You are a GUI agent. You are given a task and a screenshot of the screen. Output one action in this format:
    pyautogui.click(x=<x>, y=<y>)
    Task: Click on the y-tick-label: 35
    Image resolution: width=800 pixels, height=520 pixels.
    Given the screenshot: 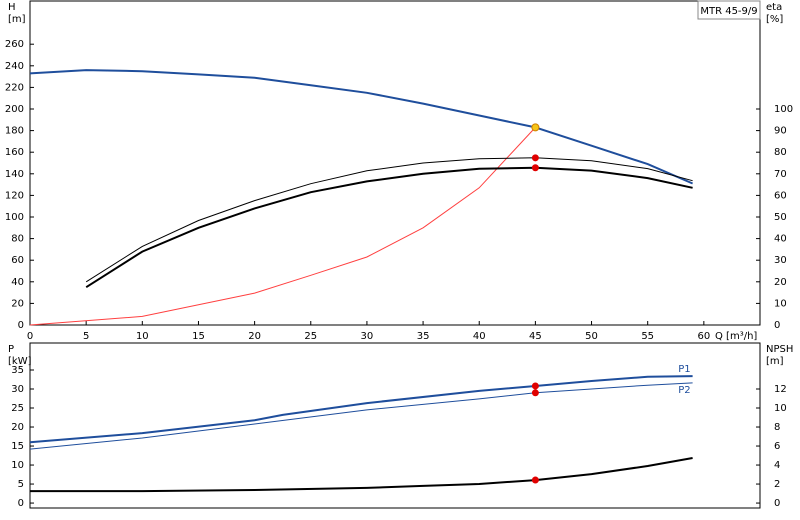 What is the action you would take?
    pyautogui.click(x=17, y=370)
    